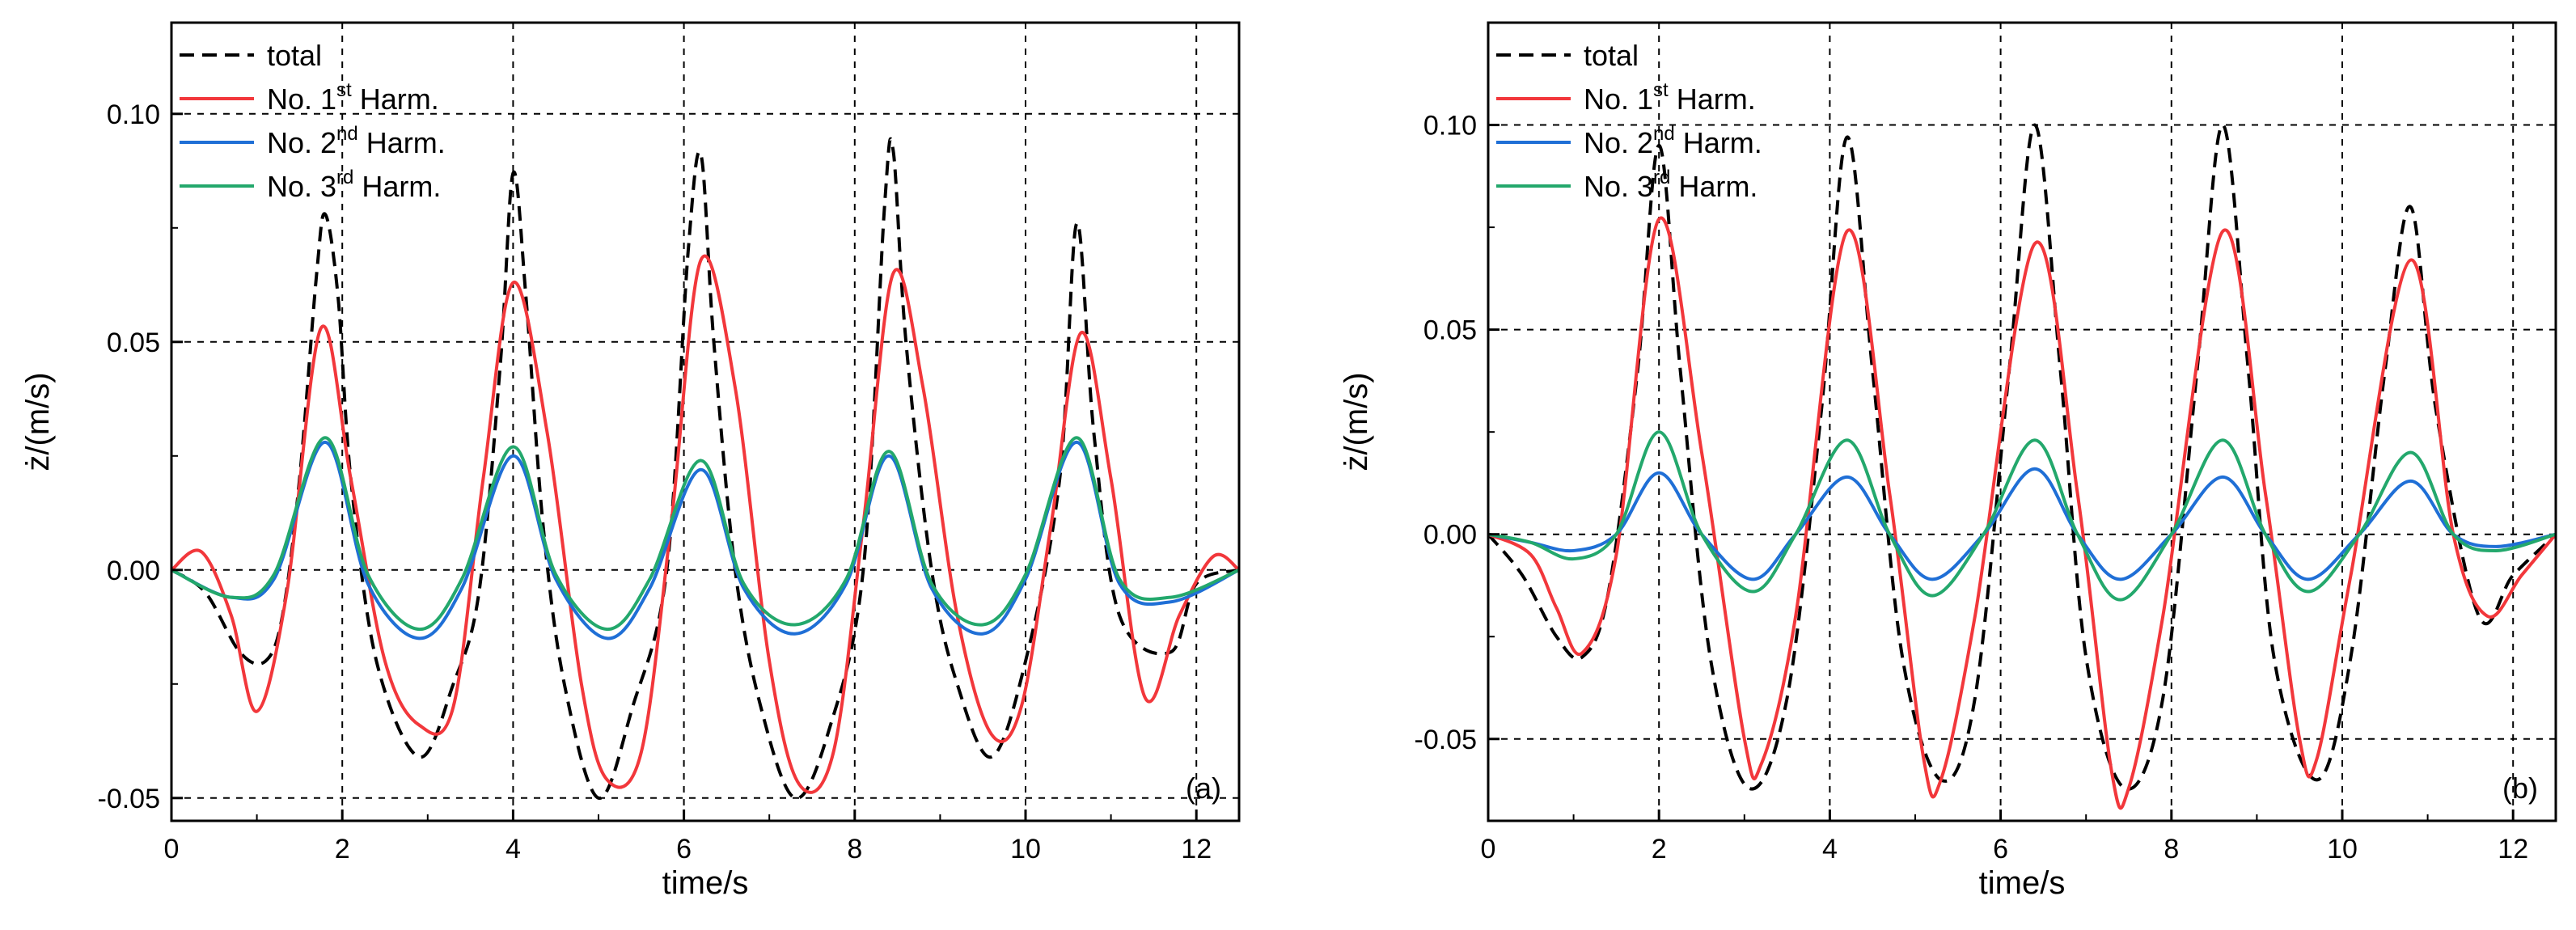 Image resolution: width=2576 pixels, height=930 pixels. I want to click on panel-label: (b), so click(2520, 788).